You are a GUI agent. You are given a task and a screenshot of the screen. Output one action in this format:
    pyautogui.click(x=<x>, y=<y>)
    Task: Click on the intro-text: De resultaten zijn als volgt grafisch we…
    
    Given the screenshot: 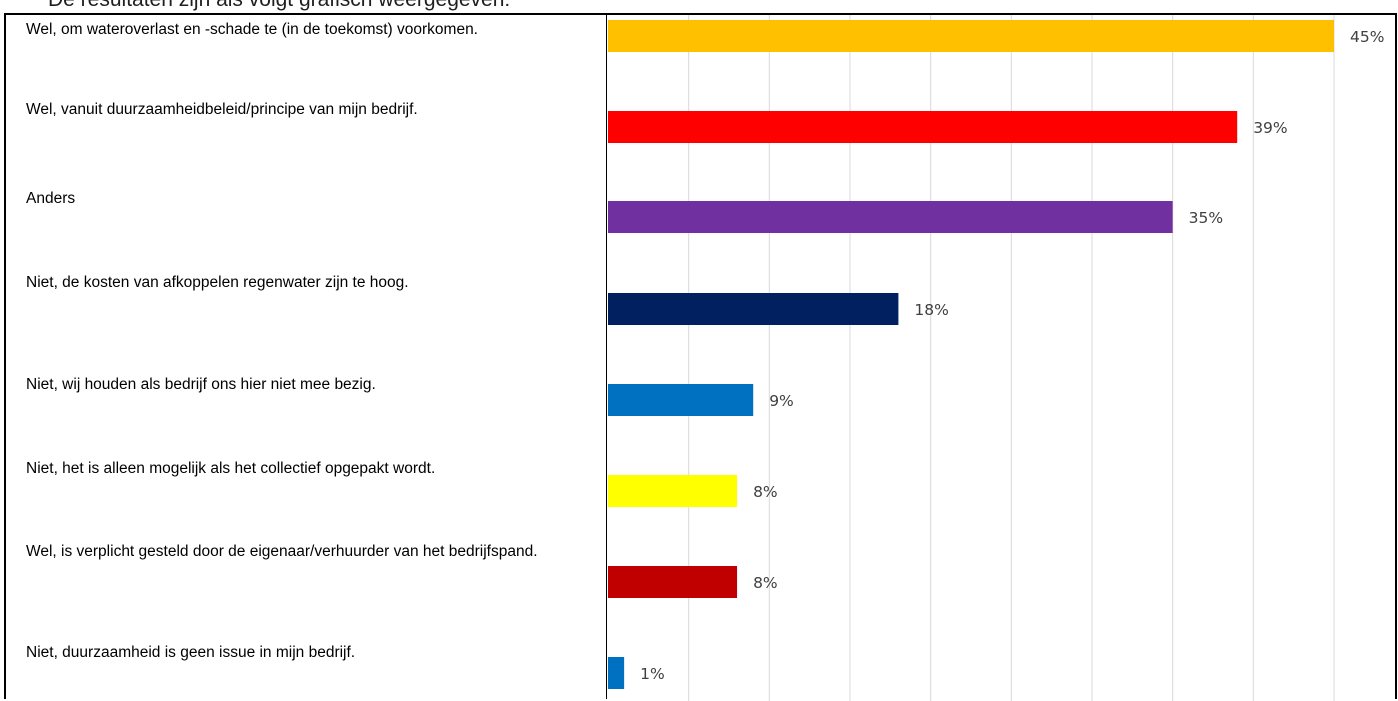 What is the action you would take?
    pyautogui.click(x=279, y=6)
    